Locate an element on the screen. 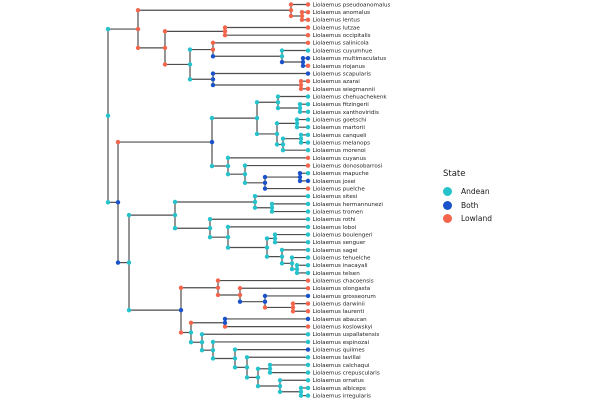  tip-label: Liolaemus koslowskyi is located at coordinates (343, 327).